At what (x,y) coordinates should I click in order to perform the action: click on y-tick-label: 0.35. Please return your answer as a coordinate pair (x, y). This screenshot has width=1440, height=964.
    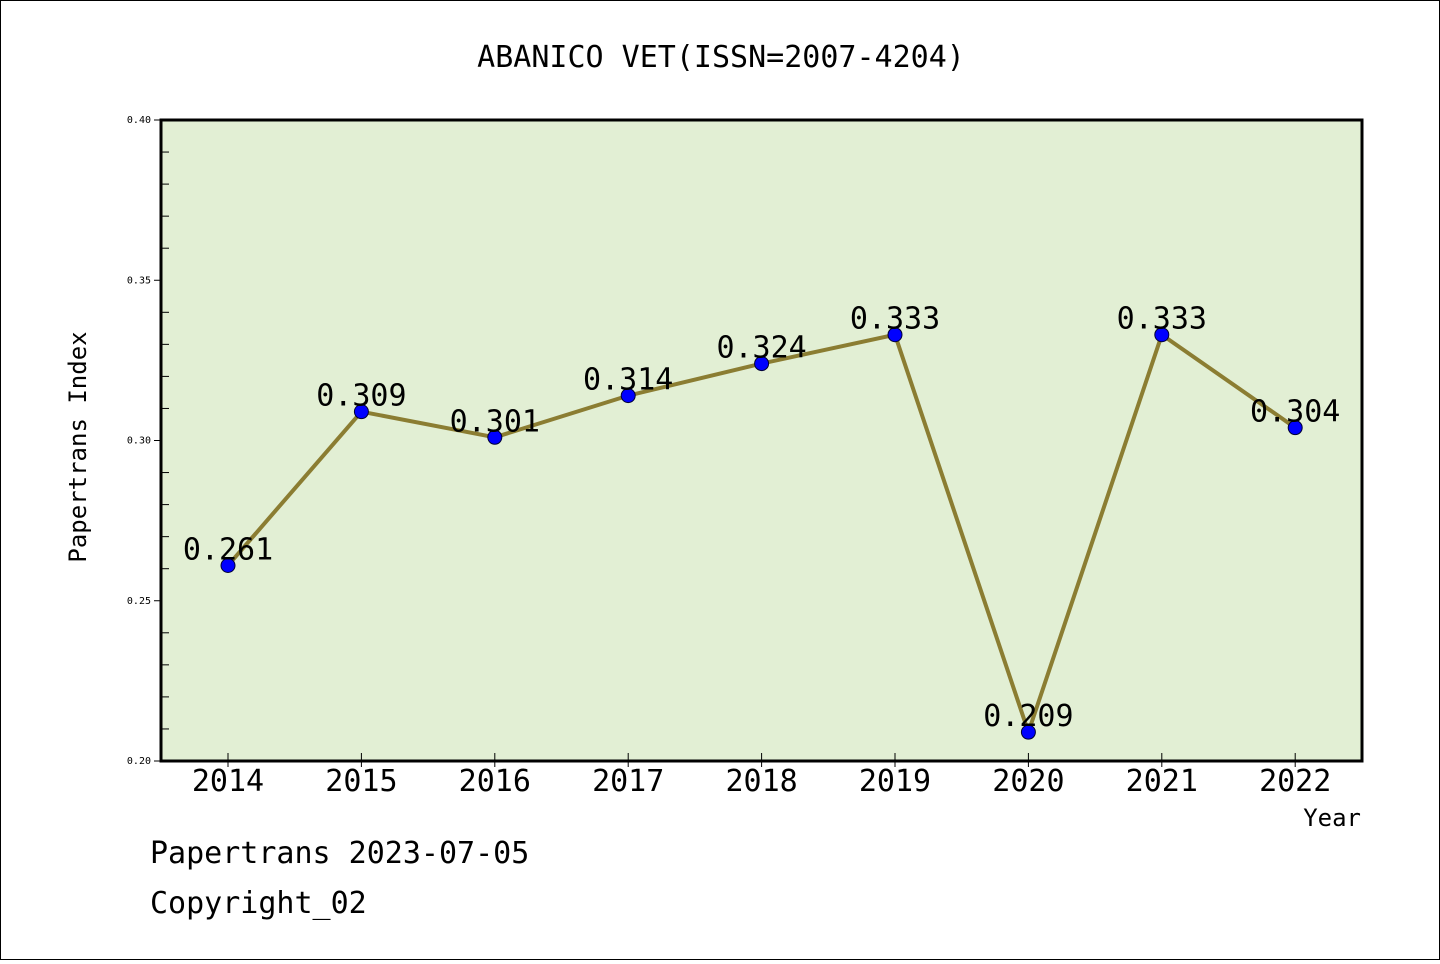
    Looking at the image, I should click on (139, 280).